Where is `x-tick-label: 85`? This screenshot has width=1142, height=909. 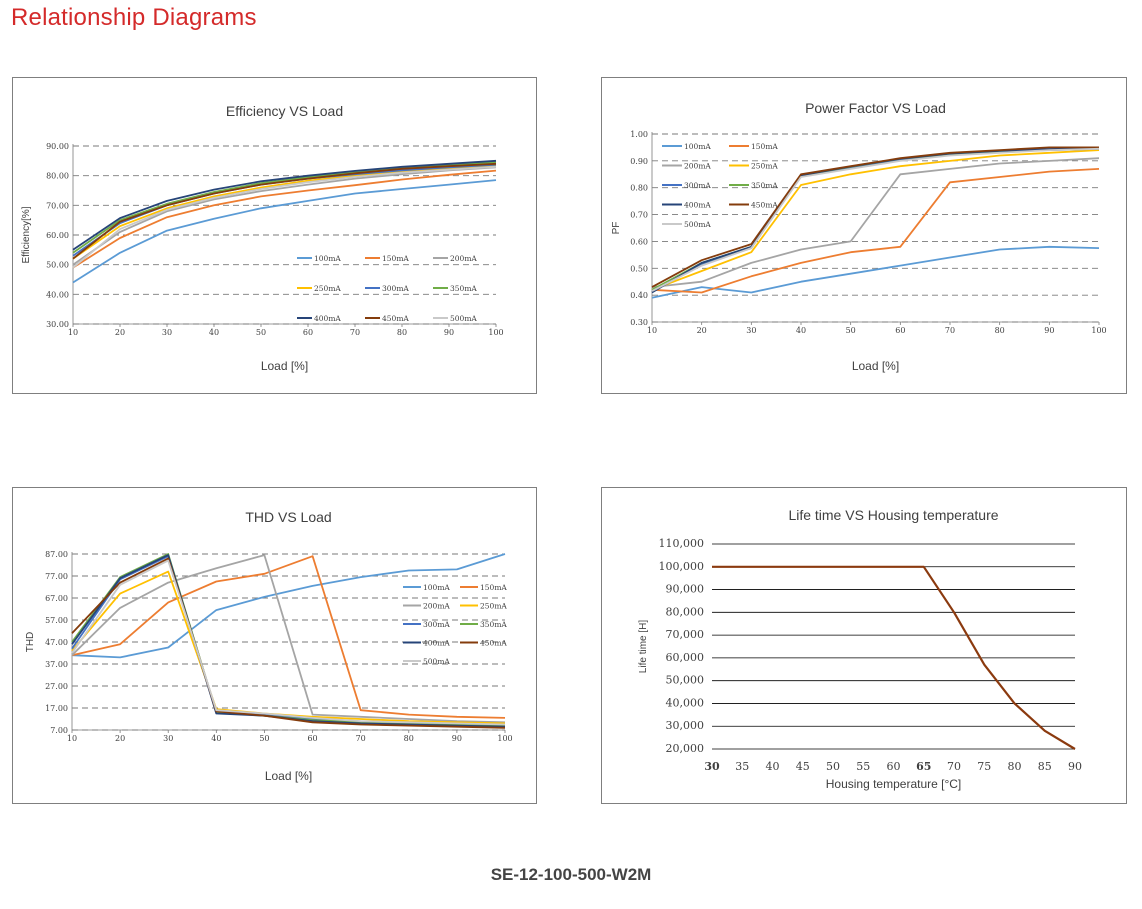 x-tick-label: 85 is located at coordinates (1045, 766).